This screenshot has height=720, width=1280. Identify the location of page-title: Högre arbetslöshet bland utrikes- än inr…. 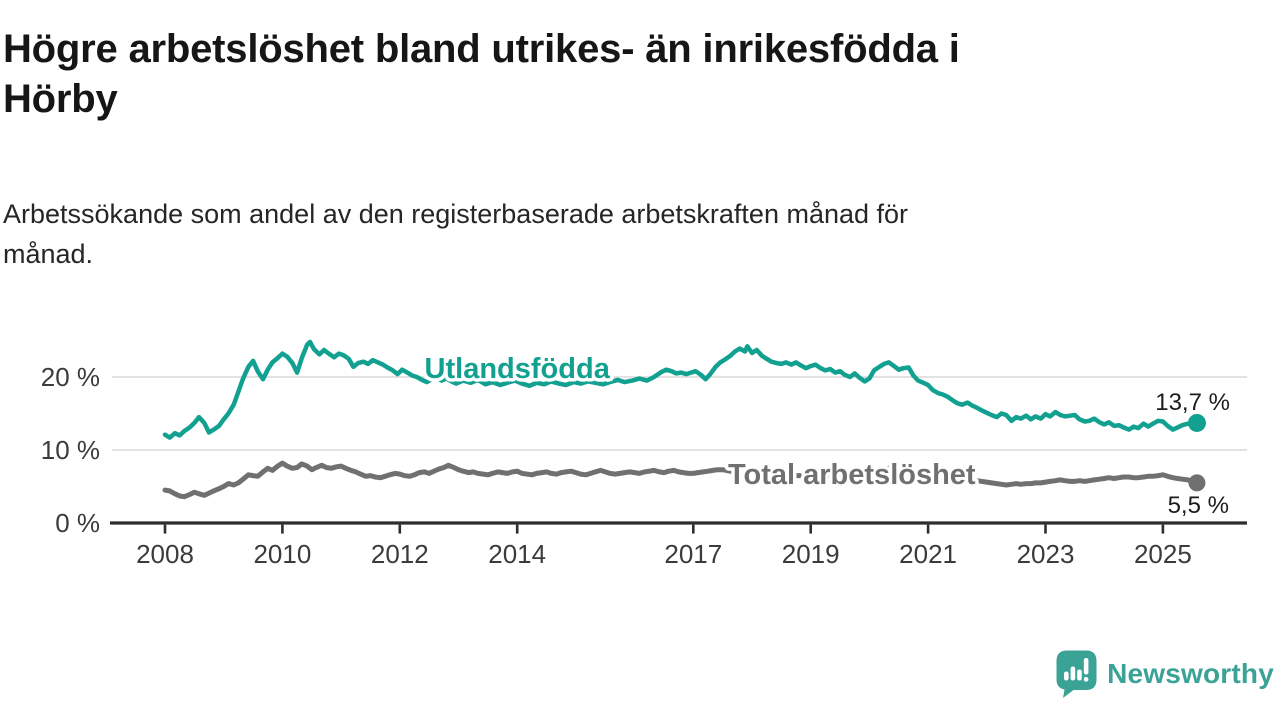
(603, 74).